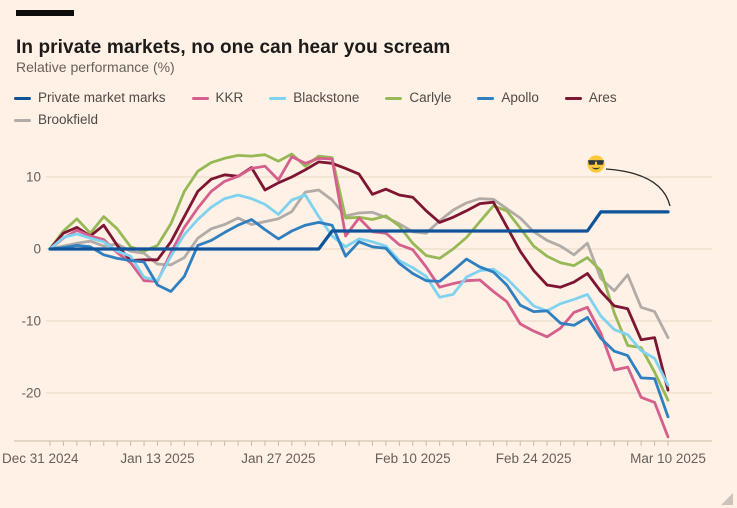 The width and height of the screenshot is (737, 508). What do you see at coordinates (602, 97) in the screenshot?
I see `legend-label: Ares` at bounding box center [602, 97].